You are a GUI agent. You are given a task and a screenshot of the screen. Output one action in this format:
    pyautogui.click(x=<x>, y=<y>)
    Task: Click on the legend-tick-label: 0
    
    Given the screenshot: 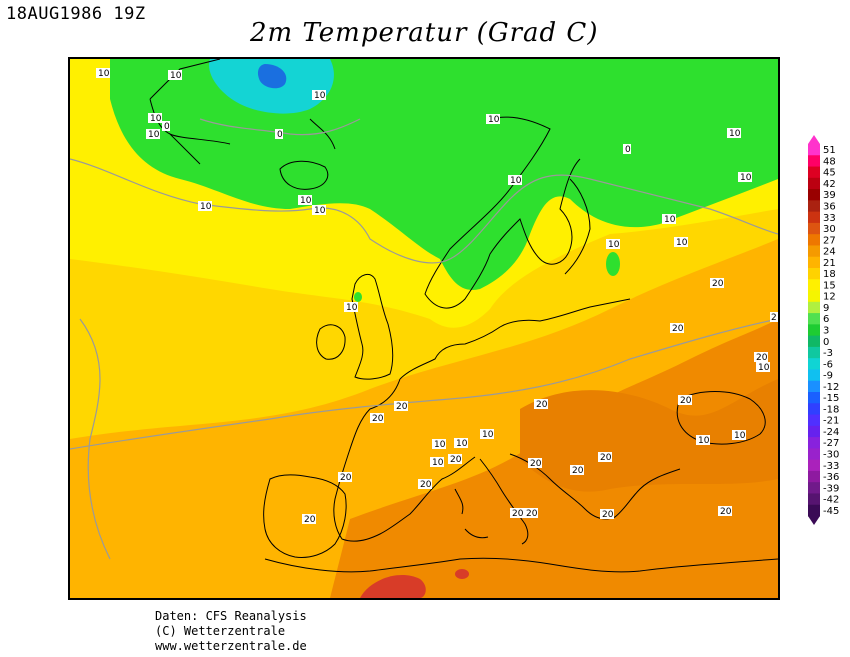 What is the action you would take?
    pyautogui.click(x=826, y=342)
    